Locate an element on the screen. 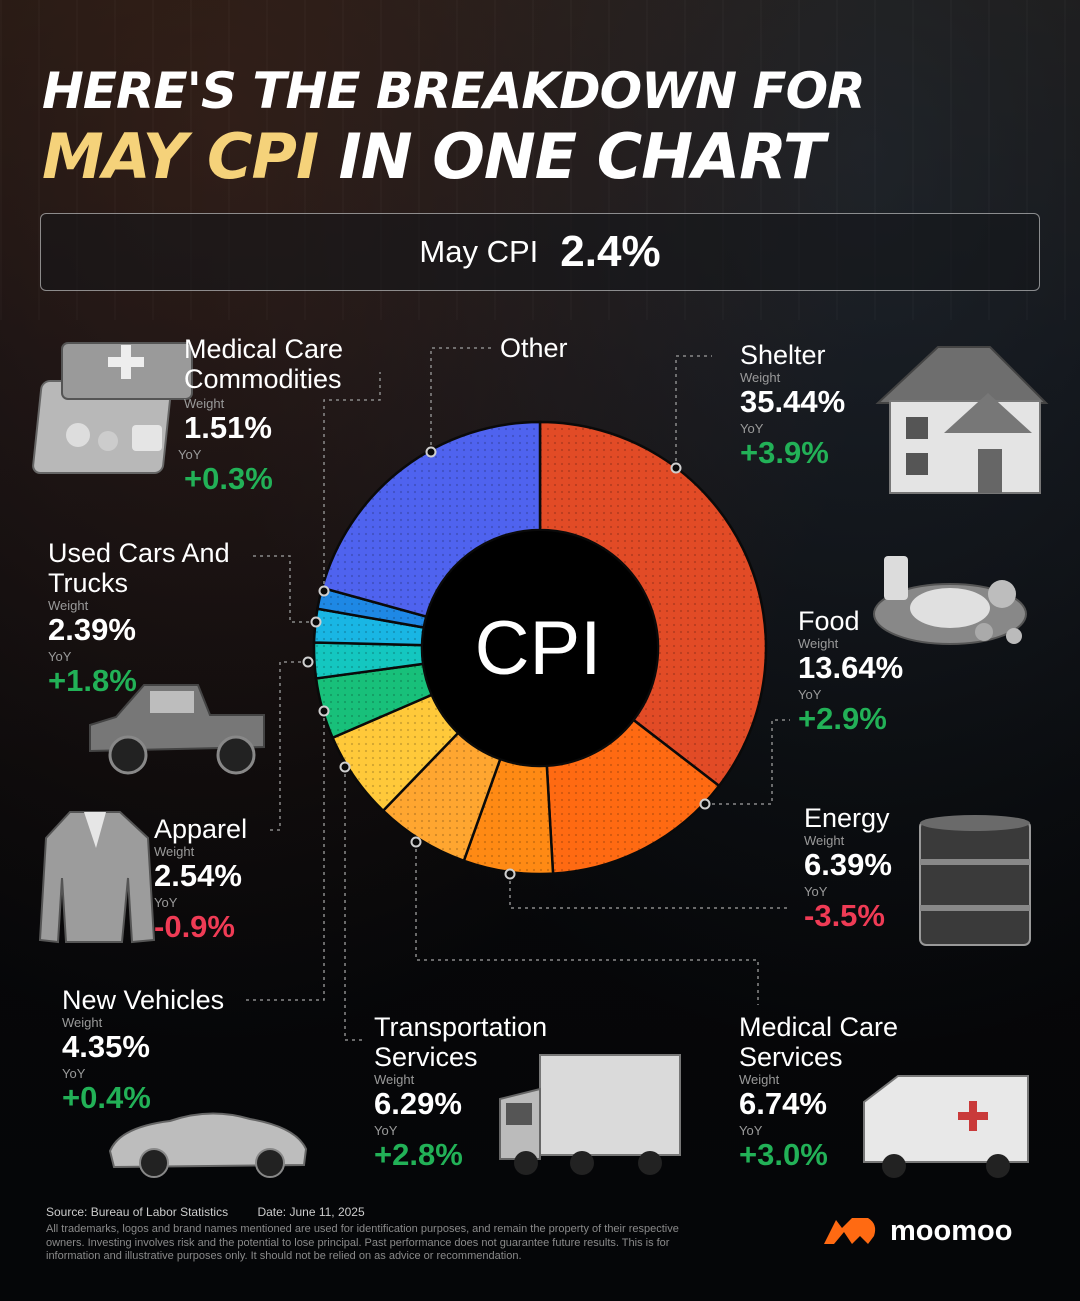 Image resolution: width=1080 pixels, height=1301 pixels. house-icon is located at coordinates (962, 420).